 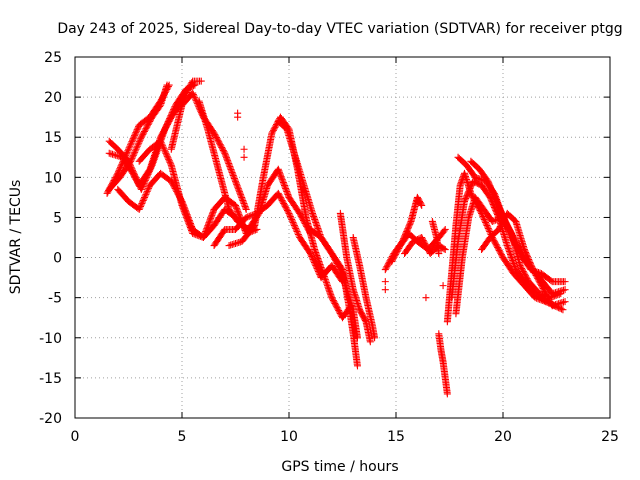 What do you see at coordinates (396, 437) in the screenshot?
I see `x-tick-label: 15` at bounding box center [396, 437].